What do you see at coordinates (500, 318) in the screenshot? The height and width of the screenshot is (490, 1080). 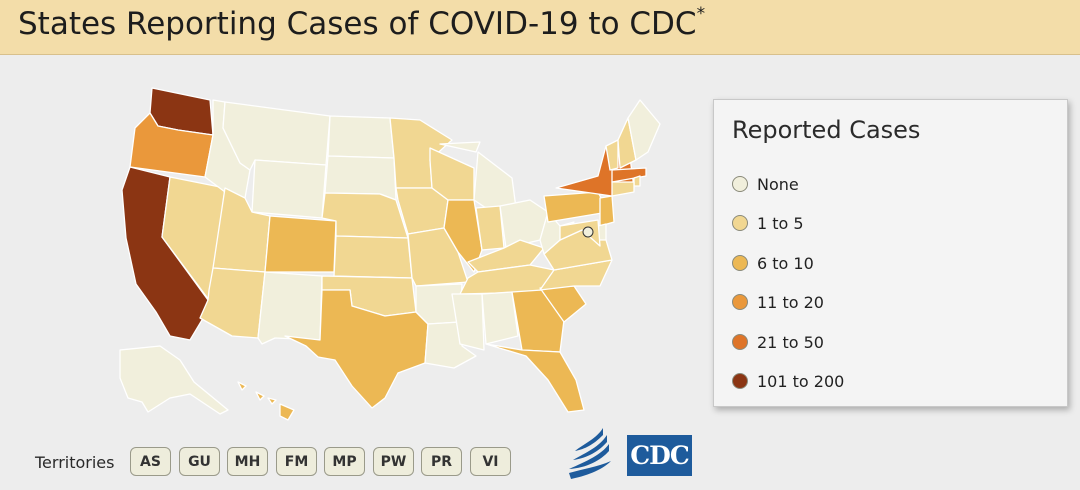 I see `state-al` at bounding box center [500, 318].